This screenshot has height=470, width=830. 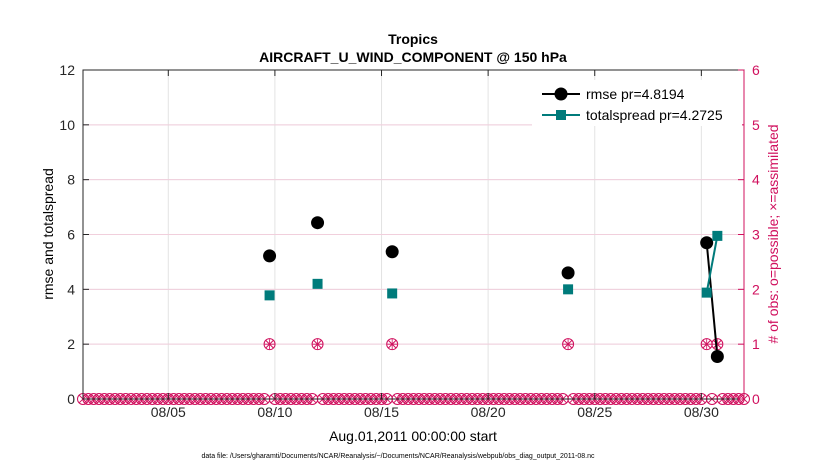 What do you see at coordinates (756, 235) in the screenshot?
I see `y2-tick-label: 3` at bounding box center [756, 235].